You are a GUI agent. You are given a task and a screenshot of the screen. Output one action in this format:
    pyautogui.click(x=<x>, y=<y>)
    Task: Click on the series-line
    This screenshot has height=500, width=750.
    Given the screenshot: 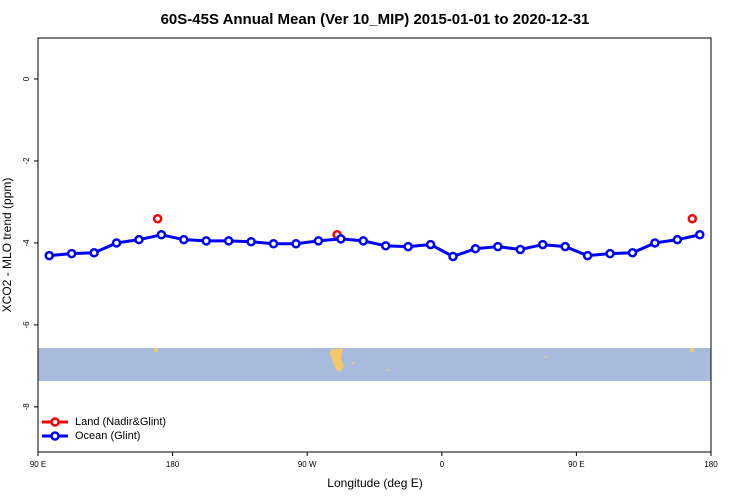 What is the action you would take?
    pyautogui.click(x=375, y=246)
    